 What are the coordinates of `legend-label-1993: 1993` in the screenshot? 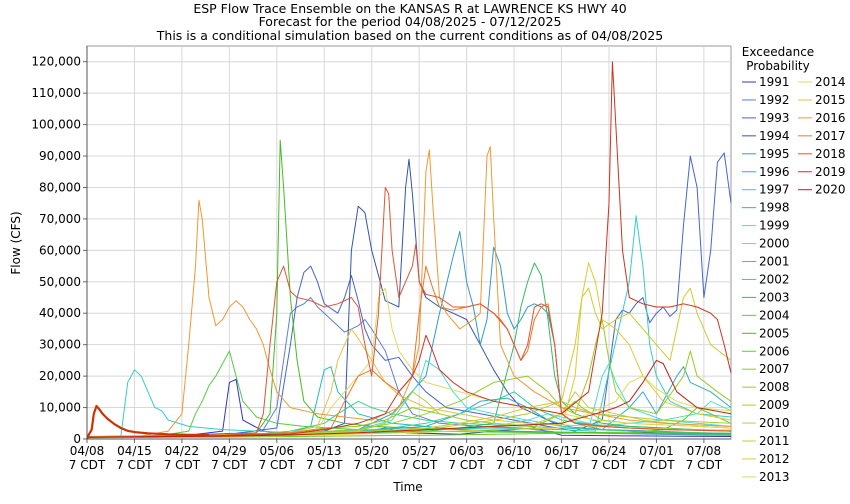 It's located at (774, 118).